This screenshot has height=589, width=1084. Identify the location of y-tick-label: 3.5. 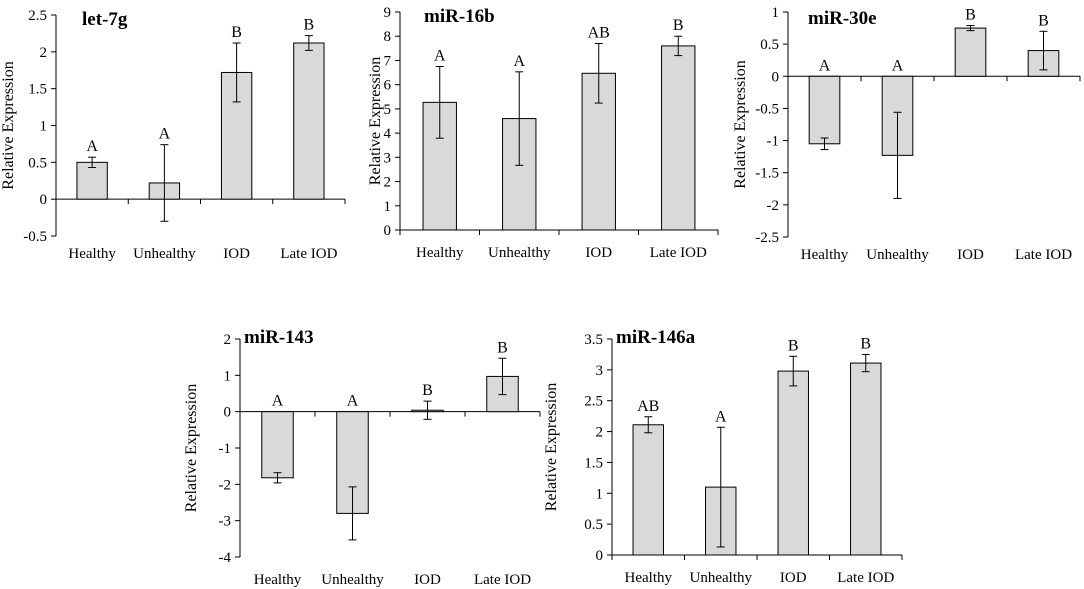
(593, 340).